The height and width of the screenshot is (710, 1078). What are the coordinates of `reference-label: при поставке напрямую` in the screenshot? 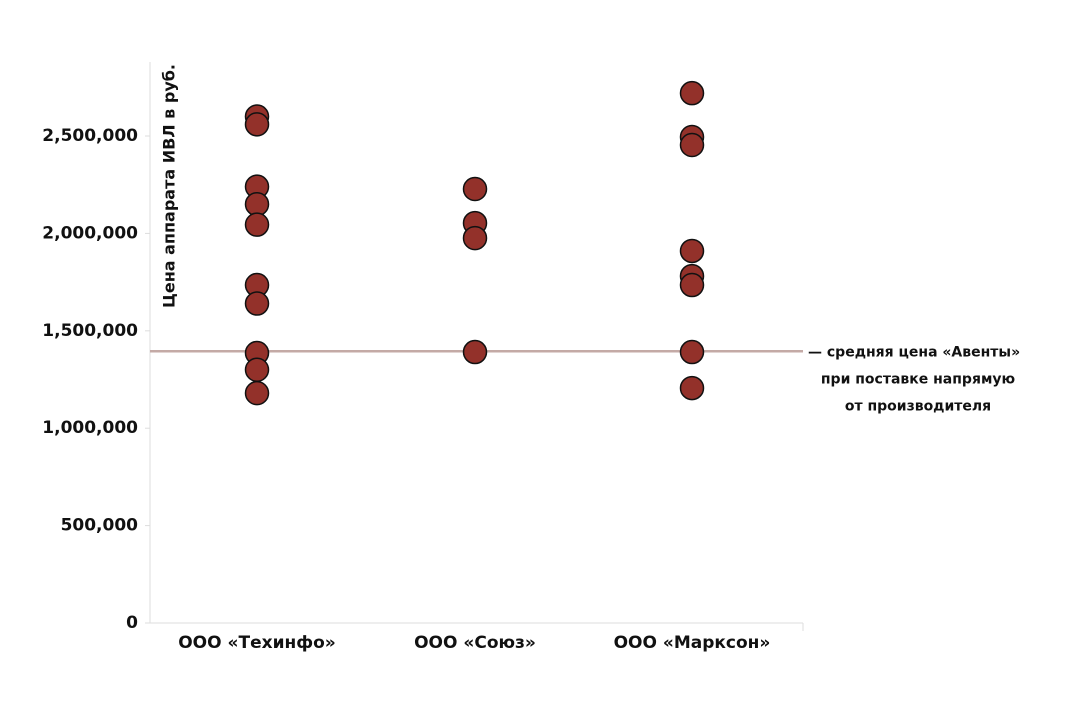 It's located at (918, 379).